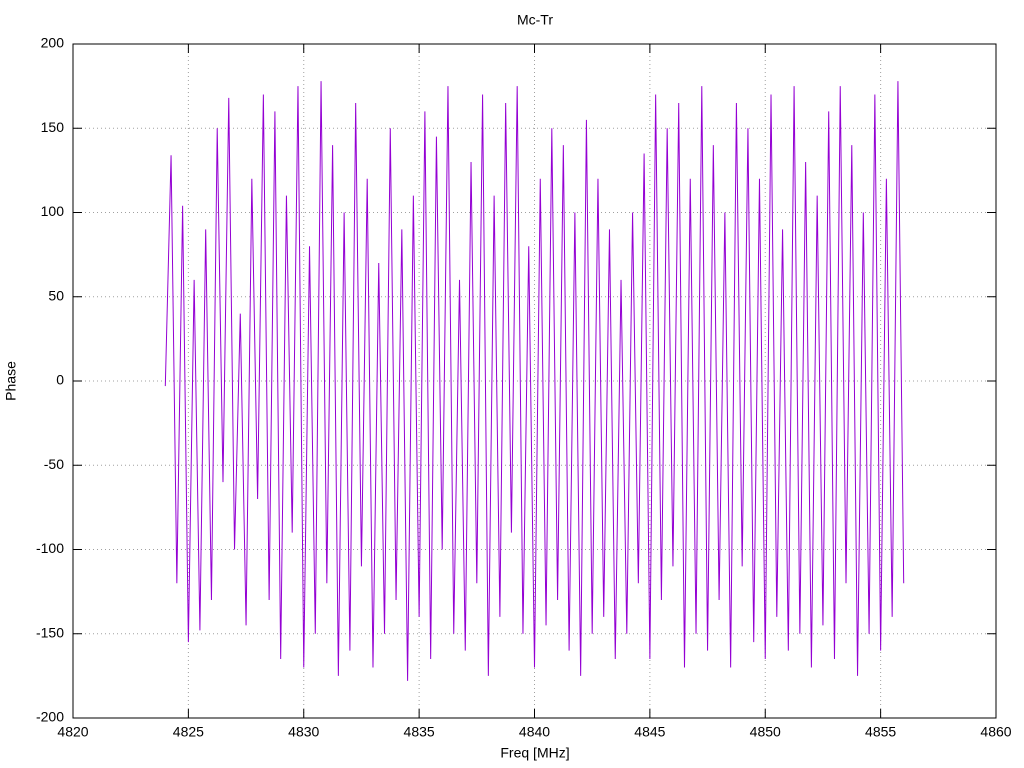  What do you see at coordinates (56, 295) in the screenshot?
I see `y-tick-label: 50` at bounding box center [56, 295].